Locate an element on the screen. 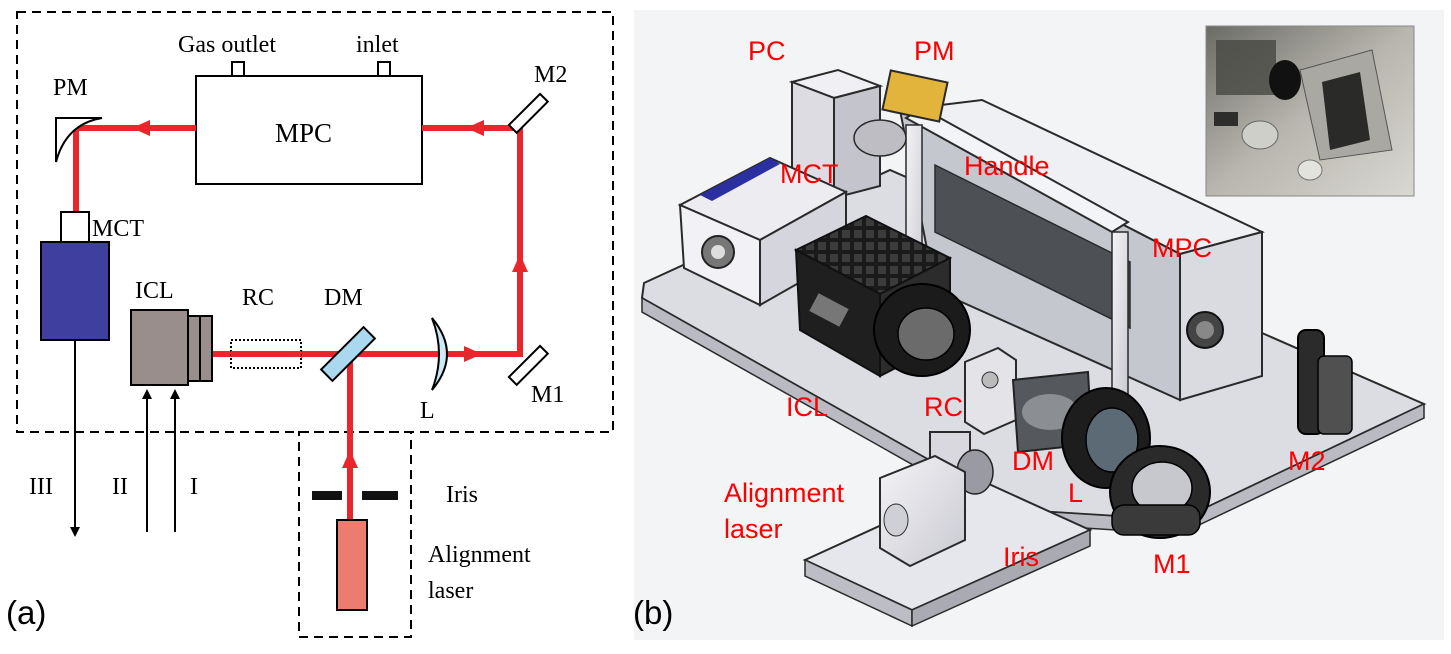 This screenshot has height=654, width=1451. label-m2: M2 is located at coordinates (550, 75).